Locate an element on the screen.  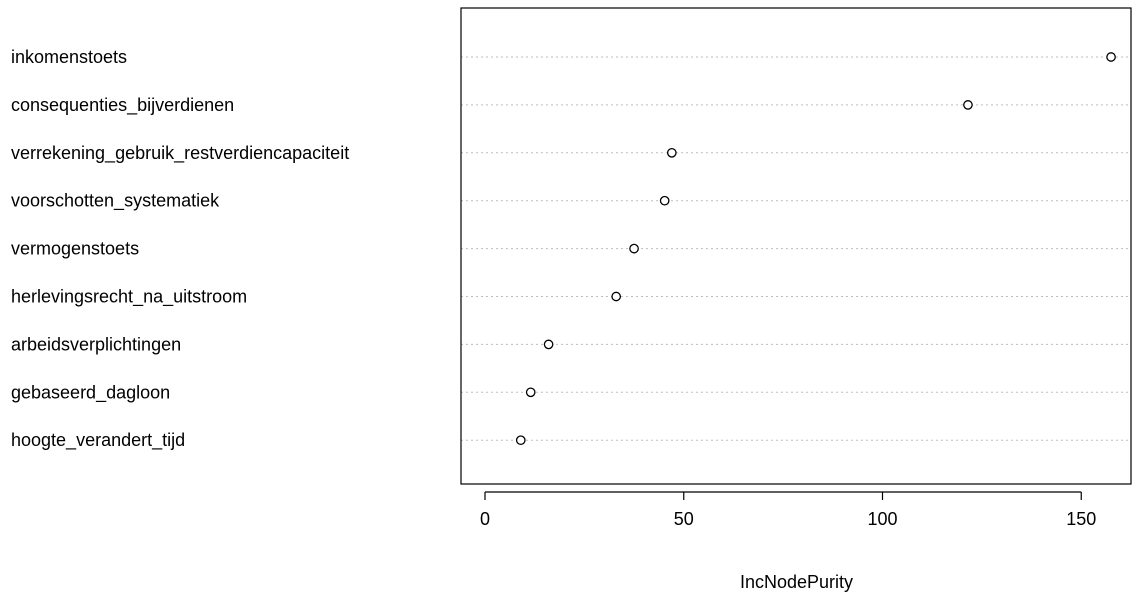
category-label: vermogenstoets is located at coordinates (75, 249).